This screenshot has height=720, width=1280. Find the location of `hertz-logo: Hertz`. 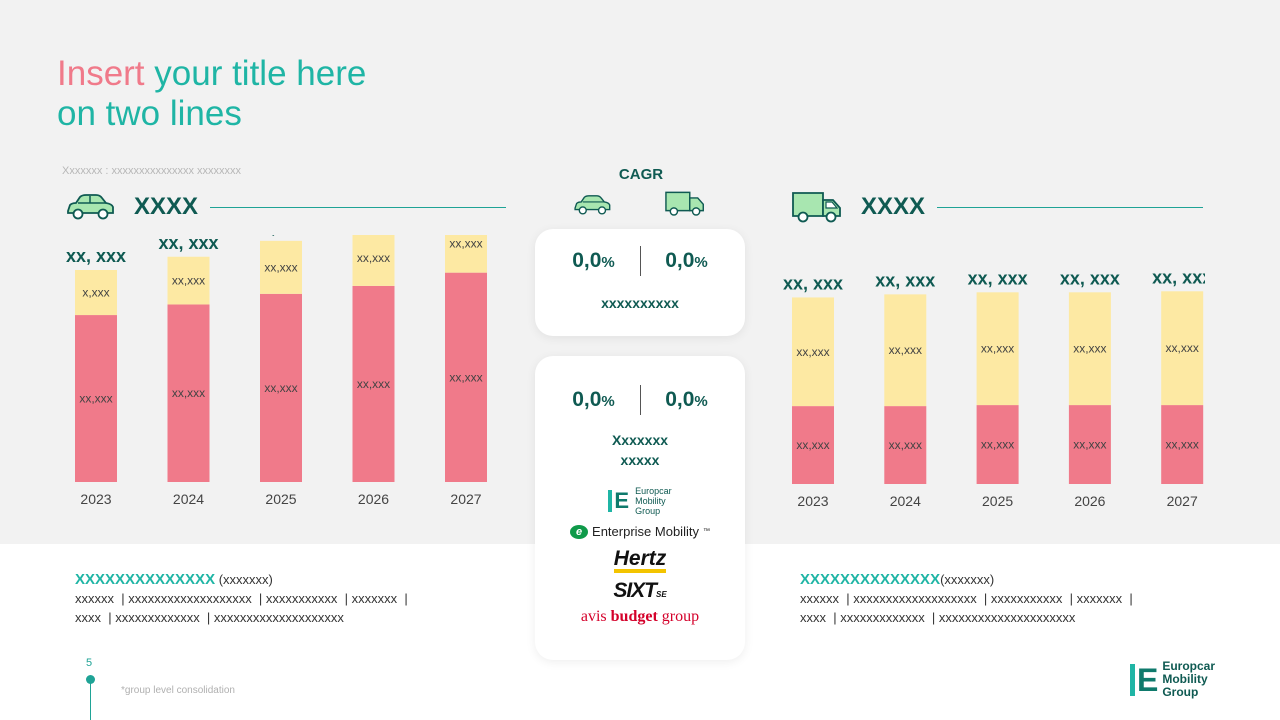

hertz-logo: Hertz is located at coordinates (640, 560).